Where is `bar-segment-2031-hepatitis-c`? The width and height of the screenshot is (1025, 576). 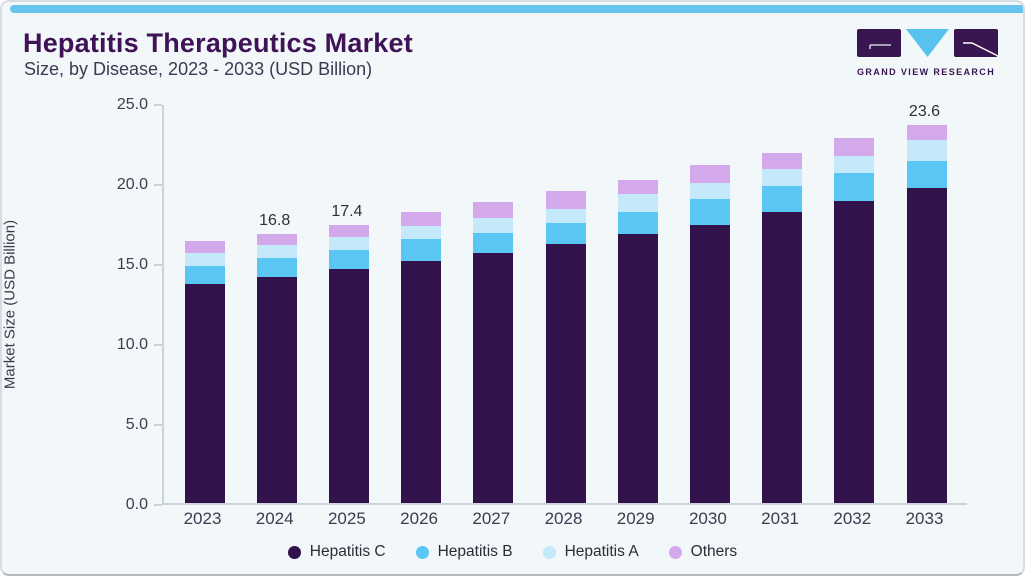 bar-segment-2031-hepatitis-c is located at coordinates (782, 357).